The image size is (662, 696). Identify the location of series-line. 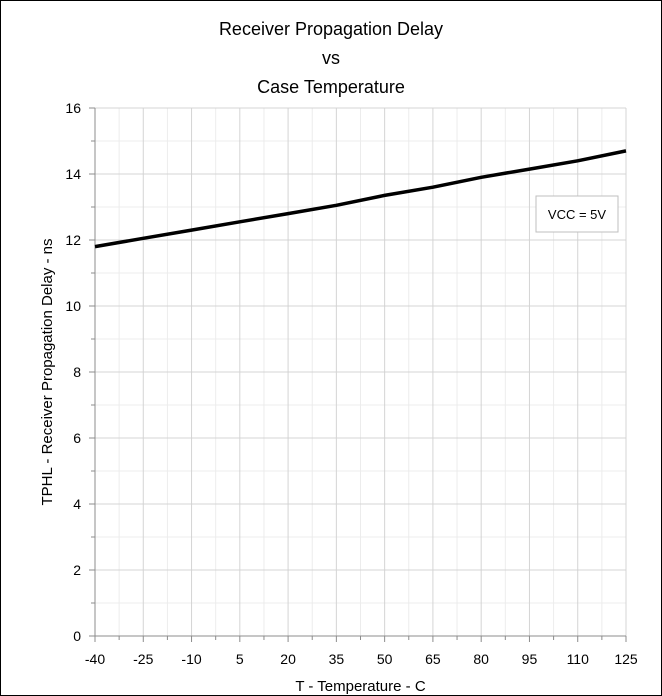
(360, 199).